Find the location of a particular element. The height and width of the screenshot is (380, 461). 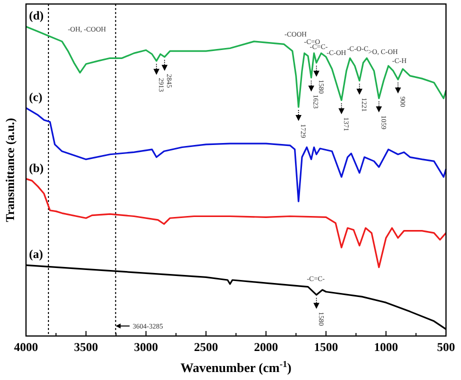

series-label: (b) is located at coordinates (36, 167).